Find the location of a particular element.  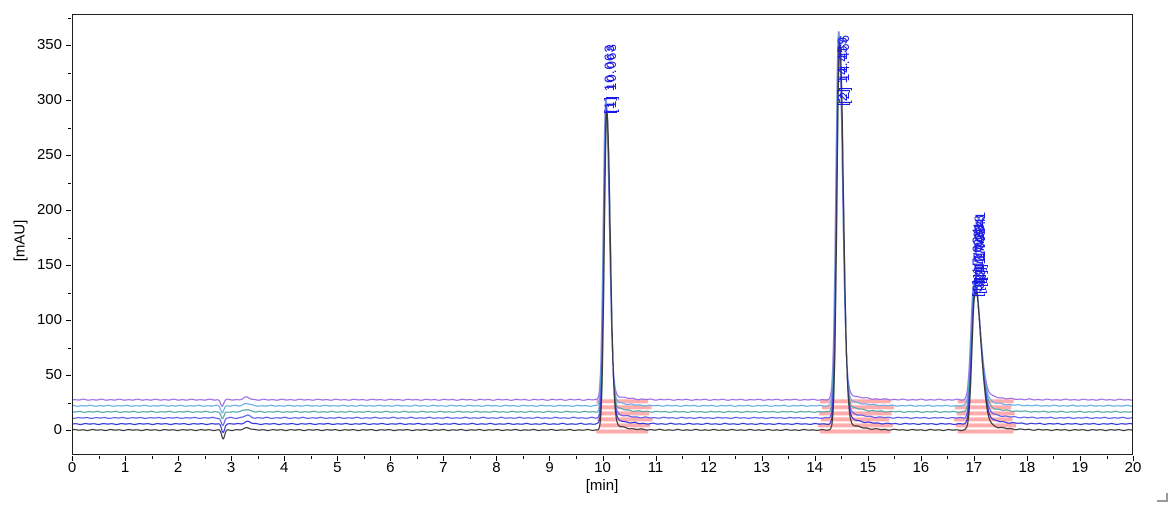

y-tick-label: 0 is located at coordinates (57, 429).